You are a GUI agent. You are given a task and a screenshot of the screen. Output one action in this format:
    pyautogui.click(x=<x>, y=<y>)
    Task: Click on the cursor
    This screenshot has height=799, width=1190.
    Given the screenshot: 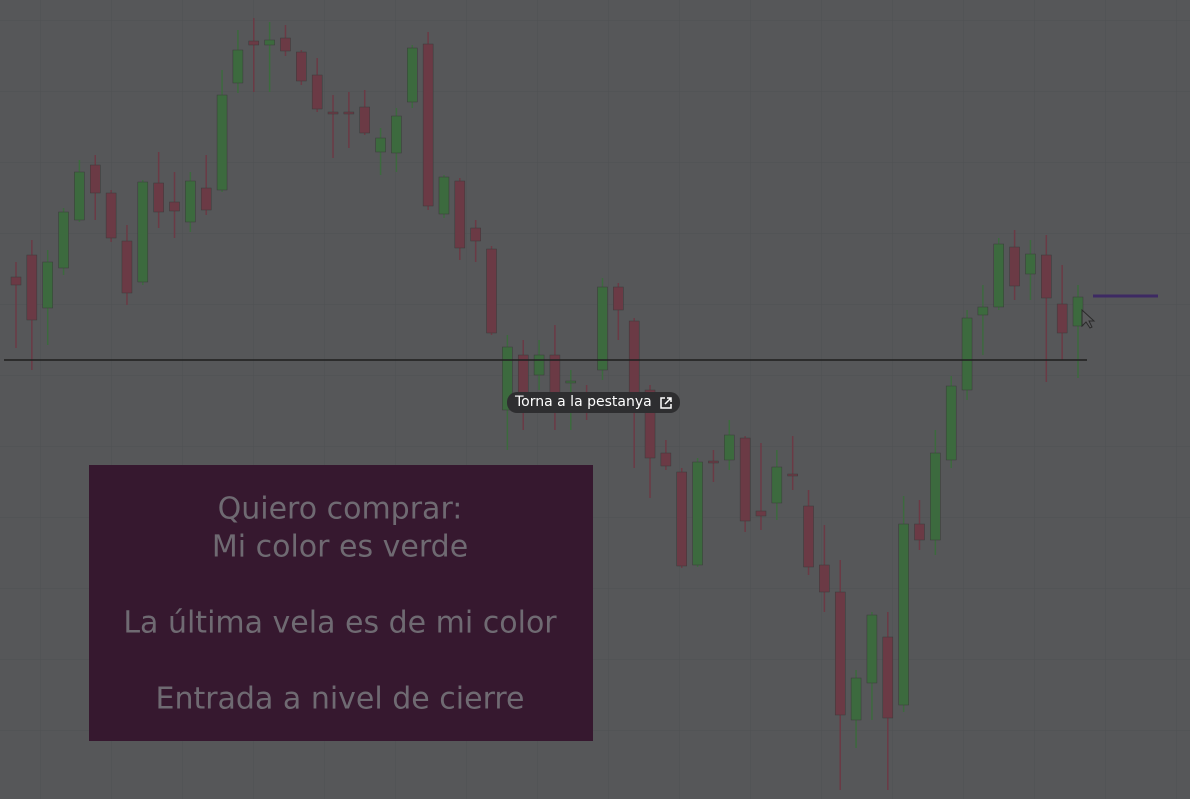 What is the action you would take?
    pyautogui.click(x=1088, y=318)
    